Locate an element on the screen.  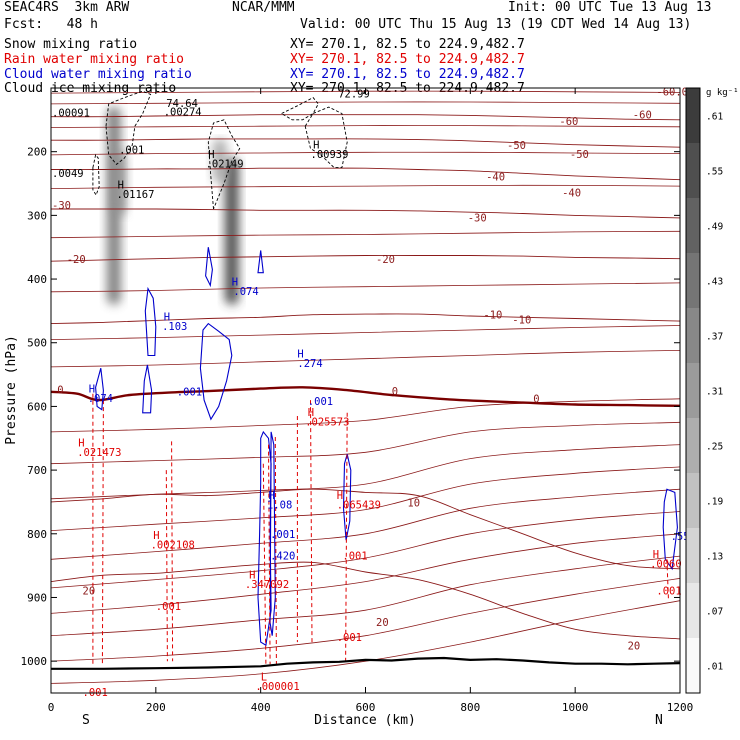
annotation-label-17: H is located at coordinates (300, 354).